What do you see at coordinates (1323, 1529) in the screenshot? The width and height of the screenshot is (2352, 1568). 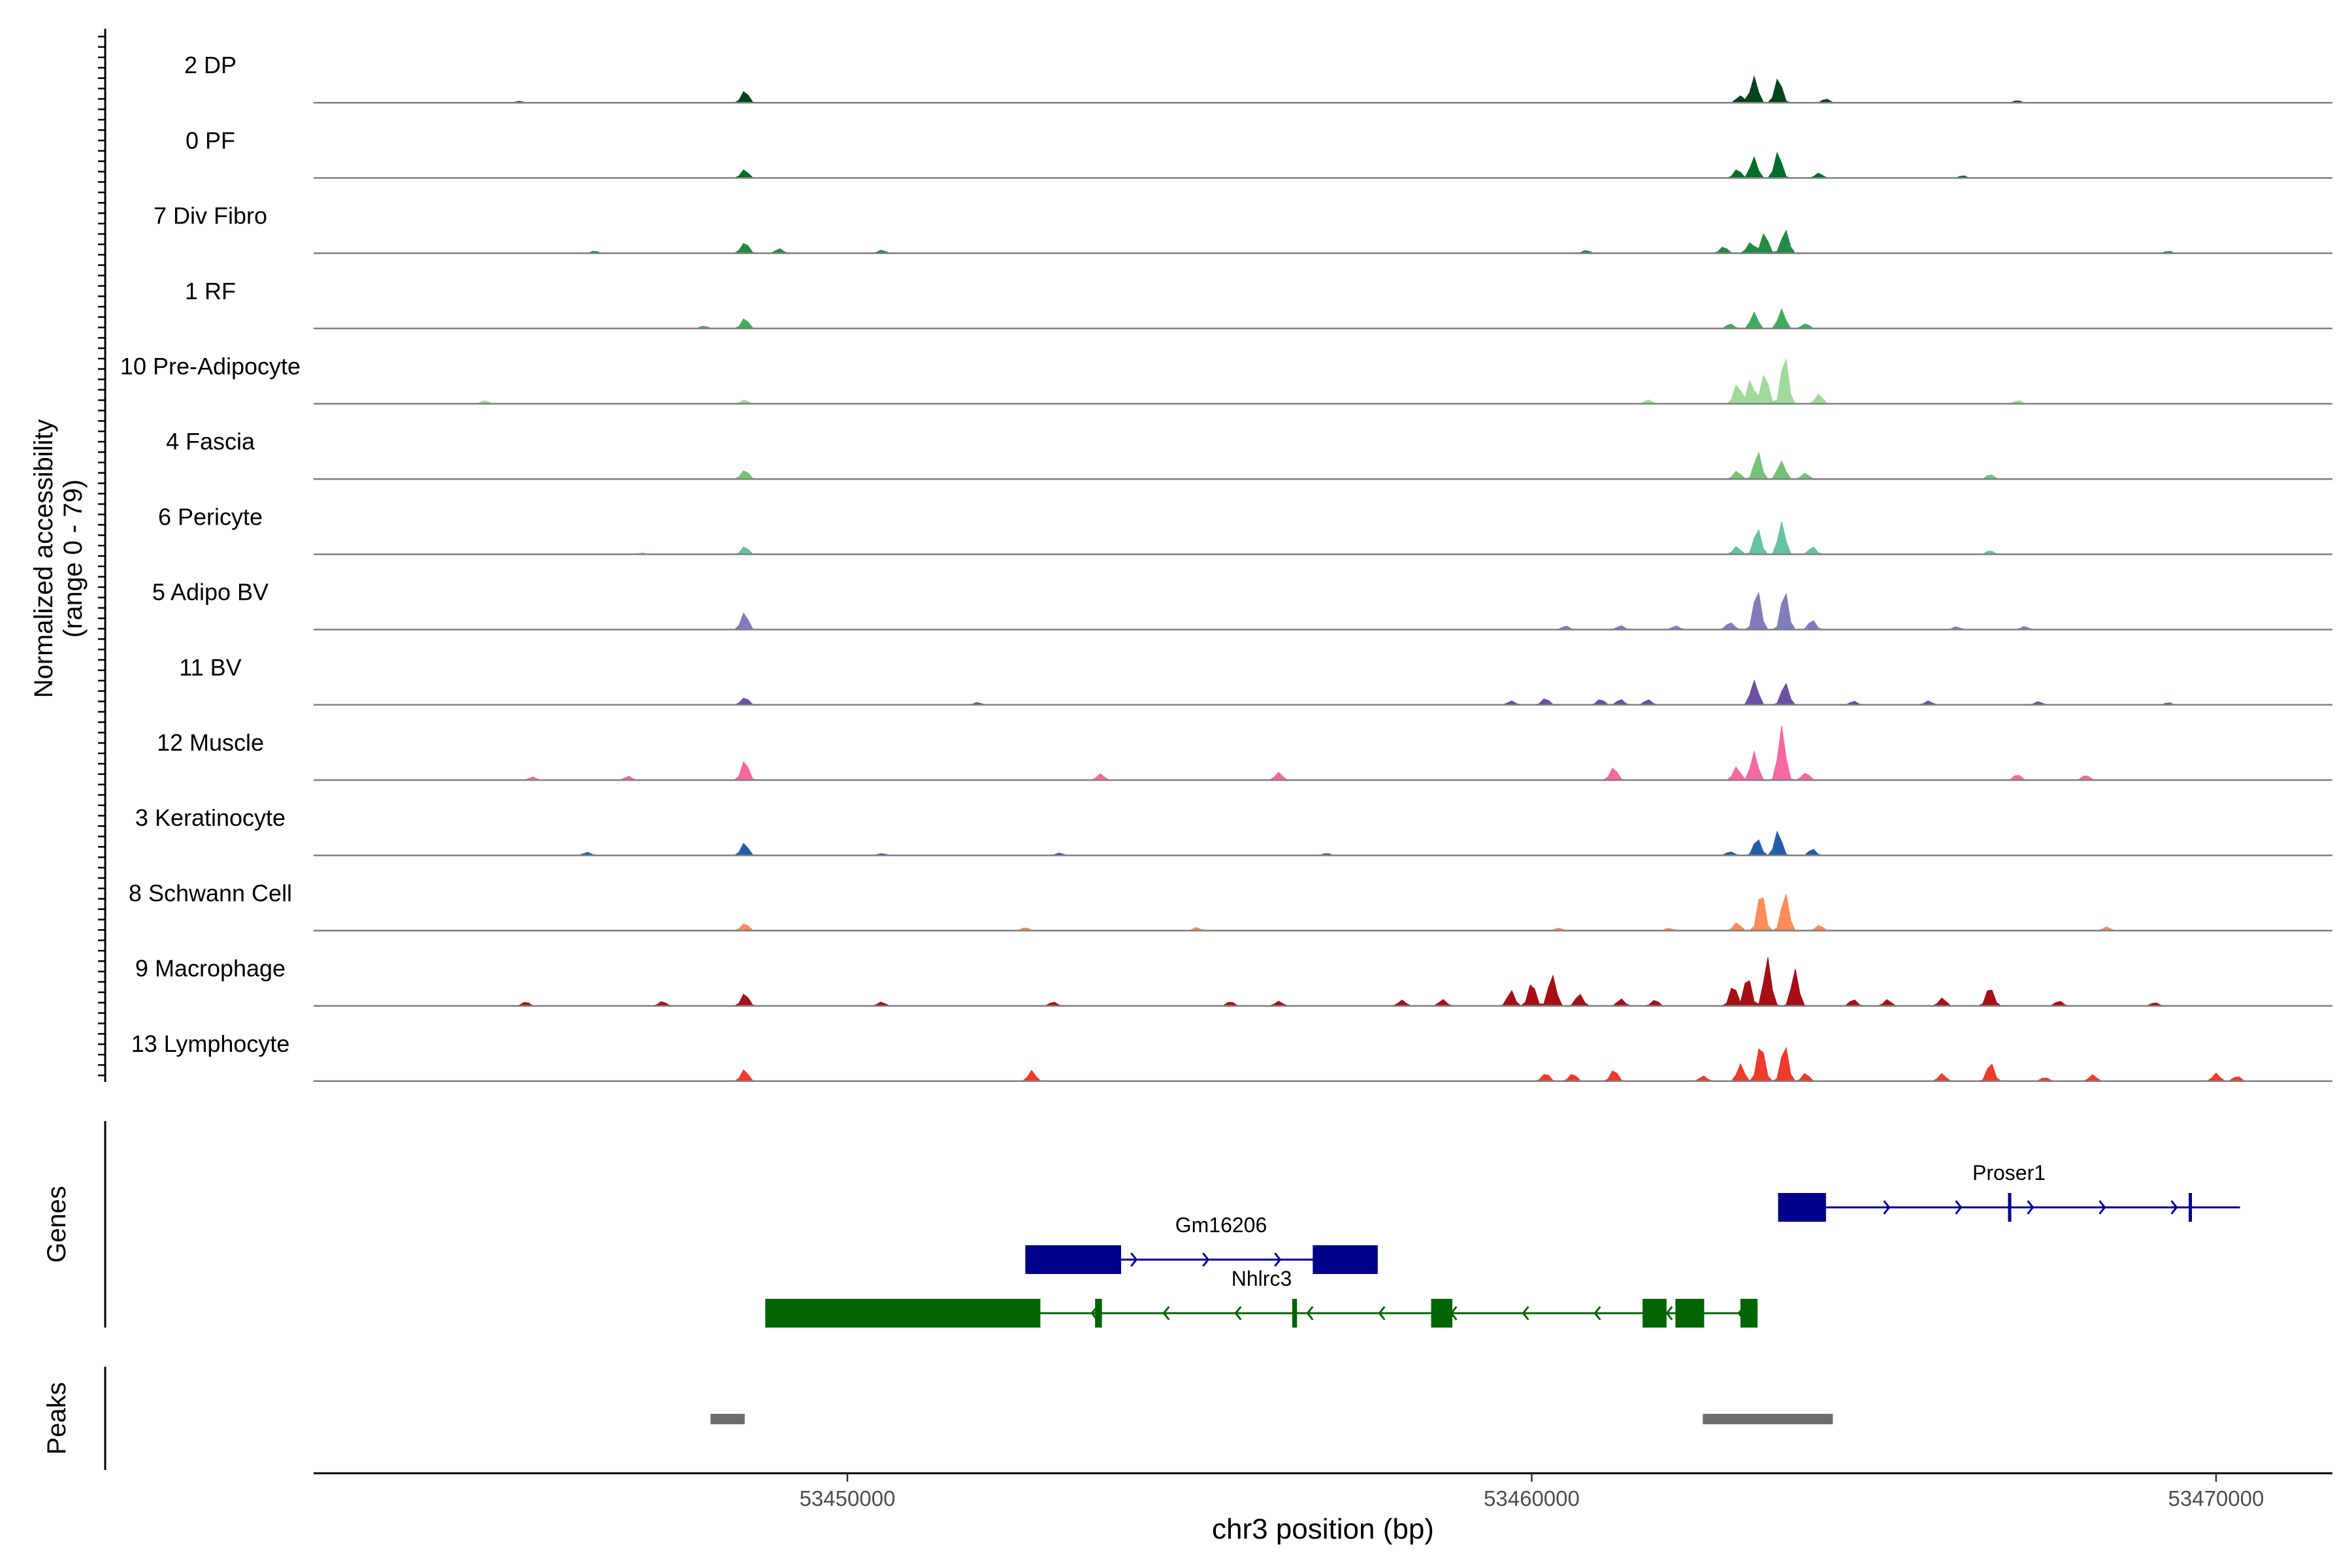 I see `x-axis-label: chr3 position (bp)` at bounding box center [1323, 1529].